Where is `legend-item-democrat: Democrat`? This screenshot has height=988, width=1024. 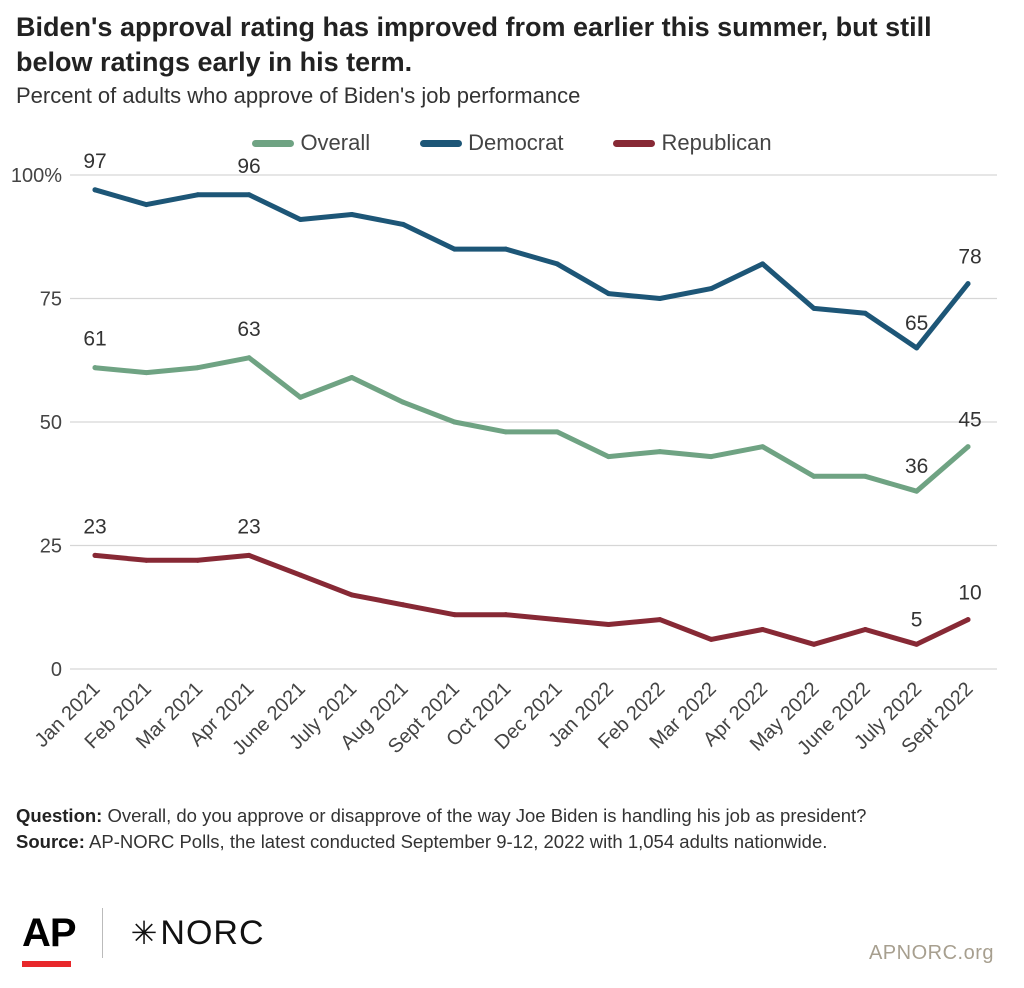
legend-item-democrat: Democrat is located at coordinates (491, 143).